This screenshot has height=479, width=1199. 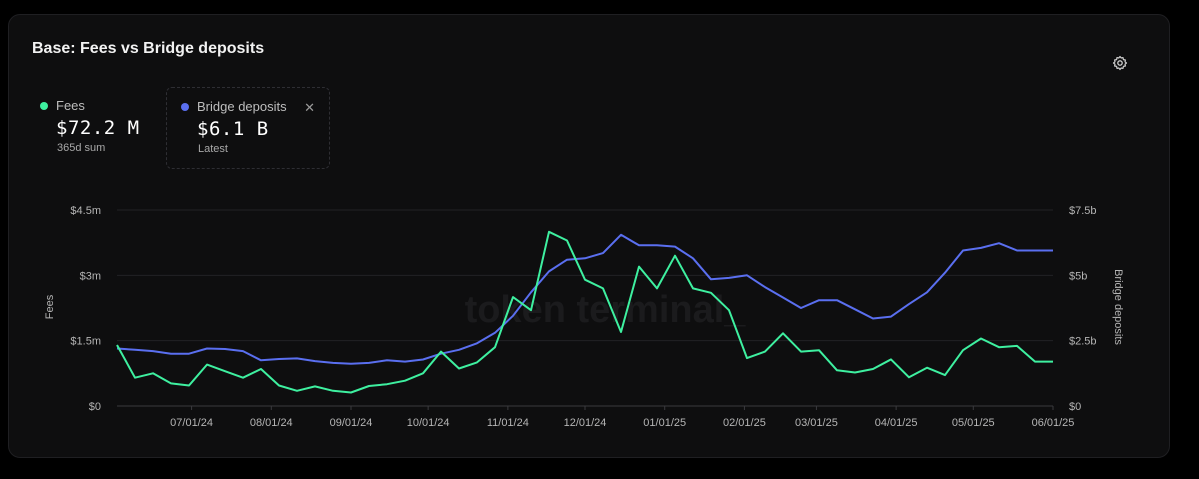 I want to click on y-axis-right-title: Bridge deposits, so click(x=1118, y=307).